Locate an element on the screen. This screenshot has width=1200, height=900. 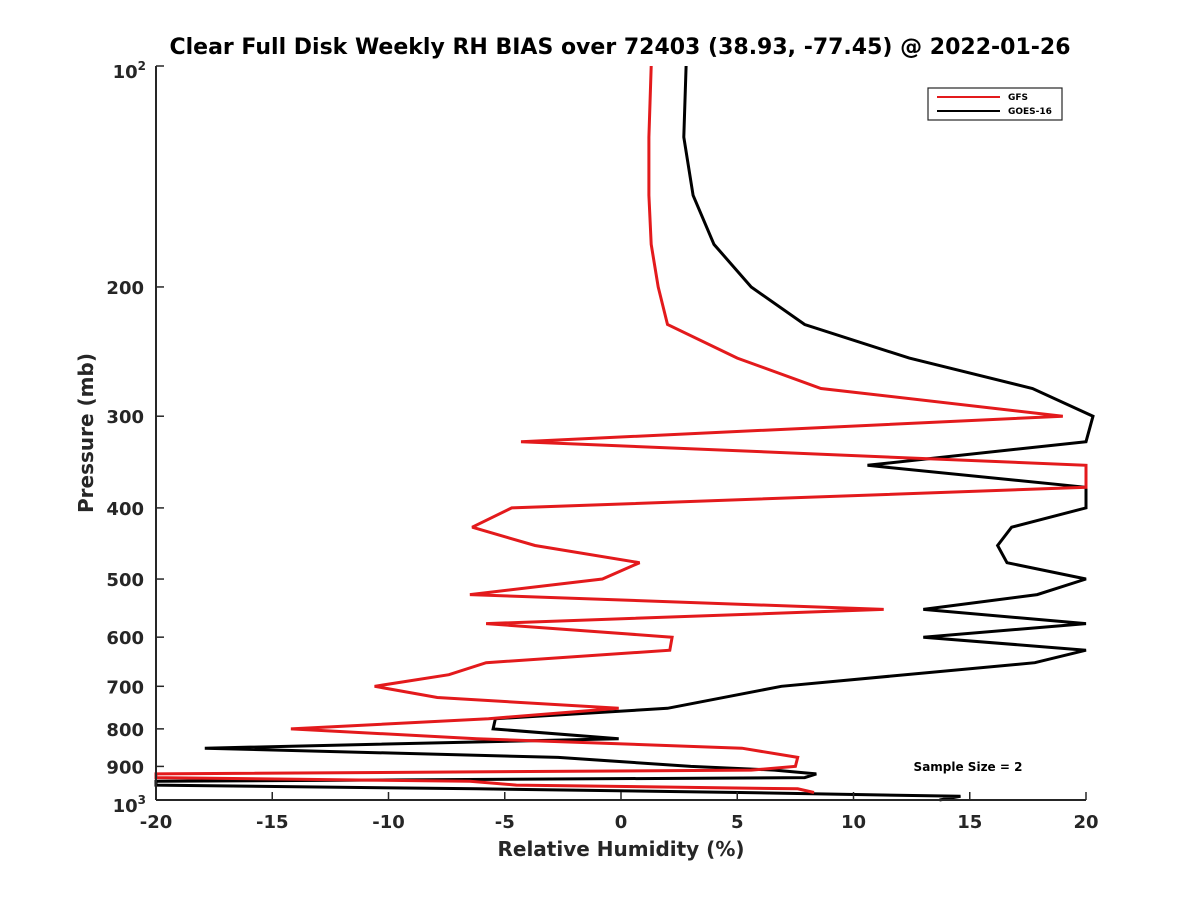
legend: GFS GOES-16 is located at coordinates (995, 104).